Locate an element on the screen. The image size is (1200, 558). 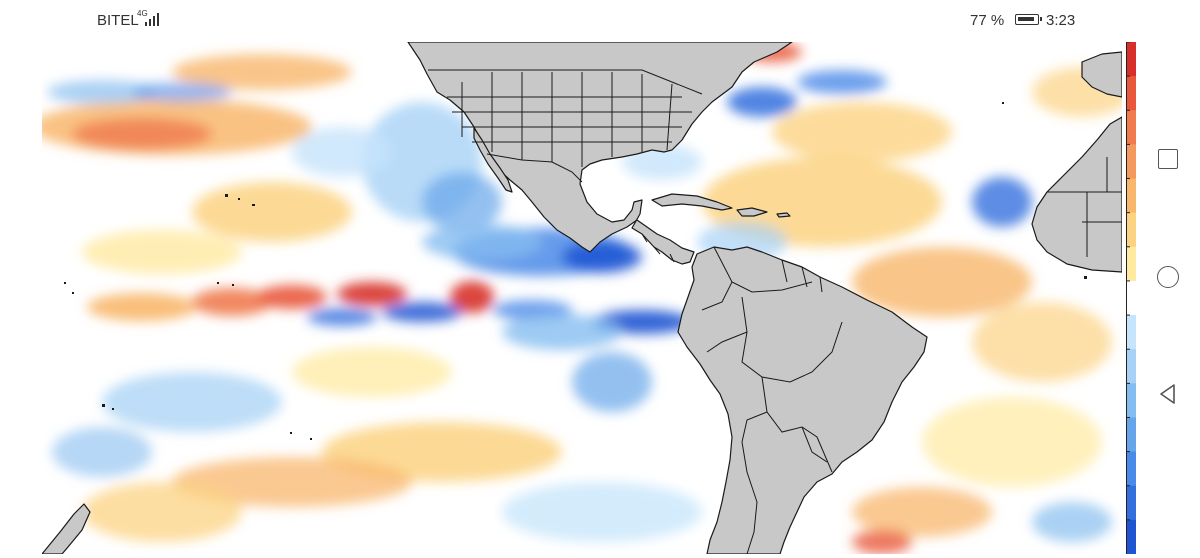
battery-percent: 77 % is located at coordinates (987, 20).